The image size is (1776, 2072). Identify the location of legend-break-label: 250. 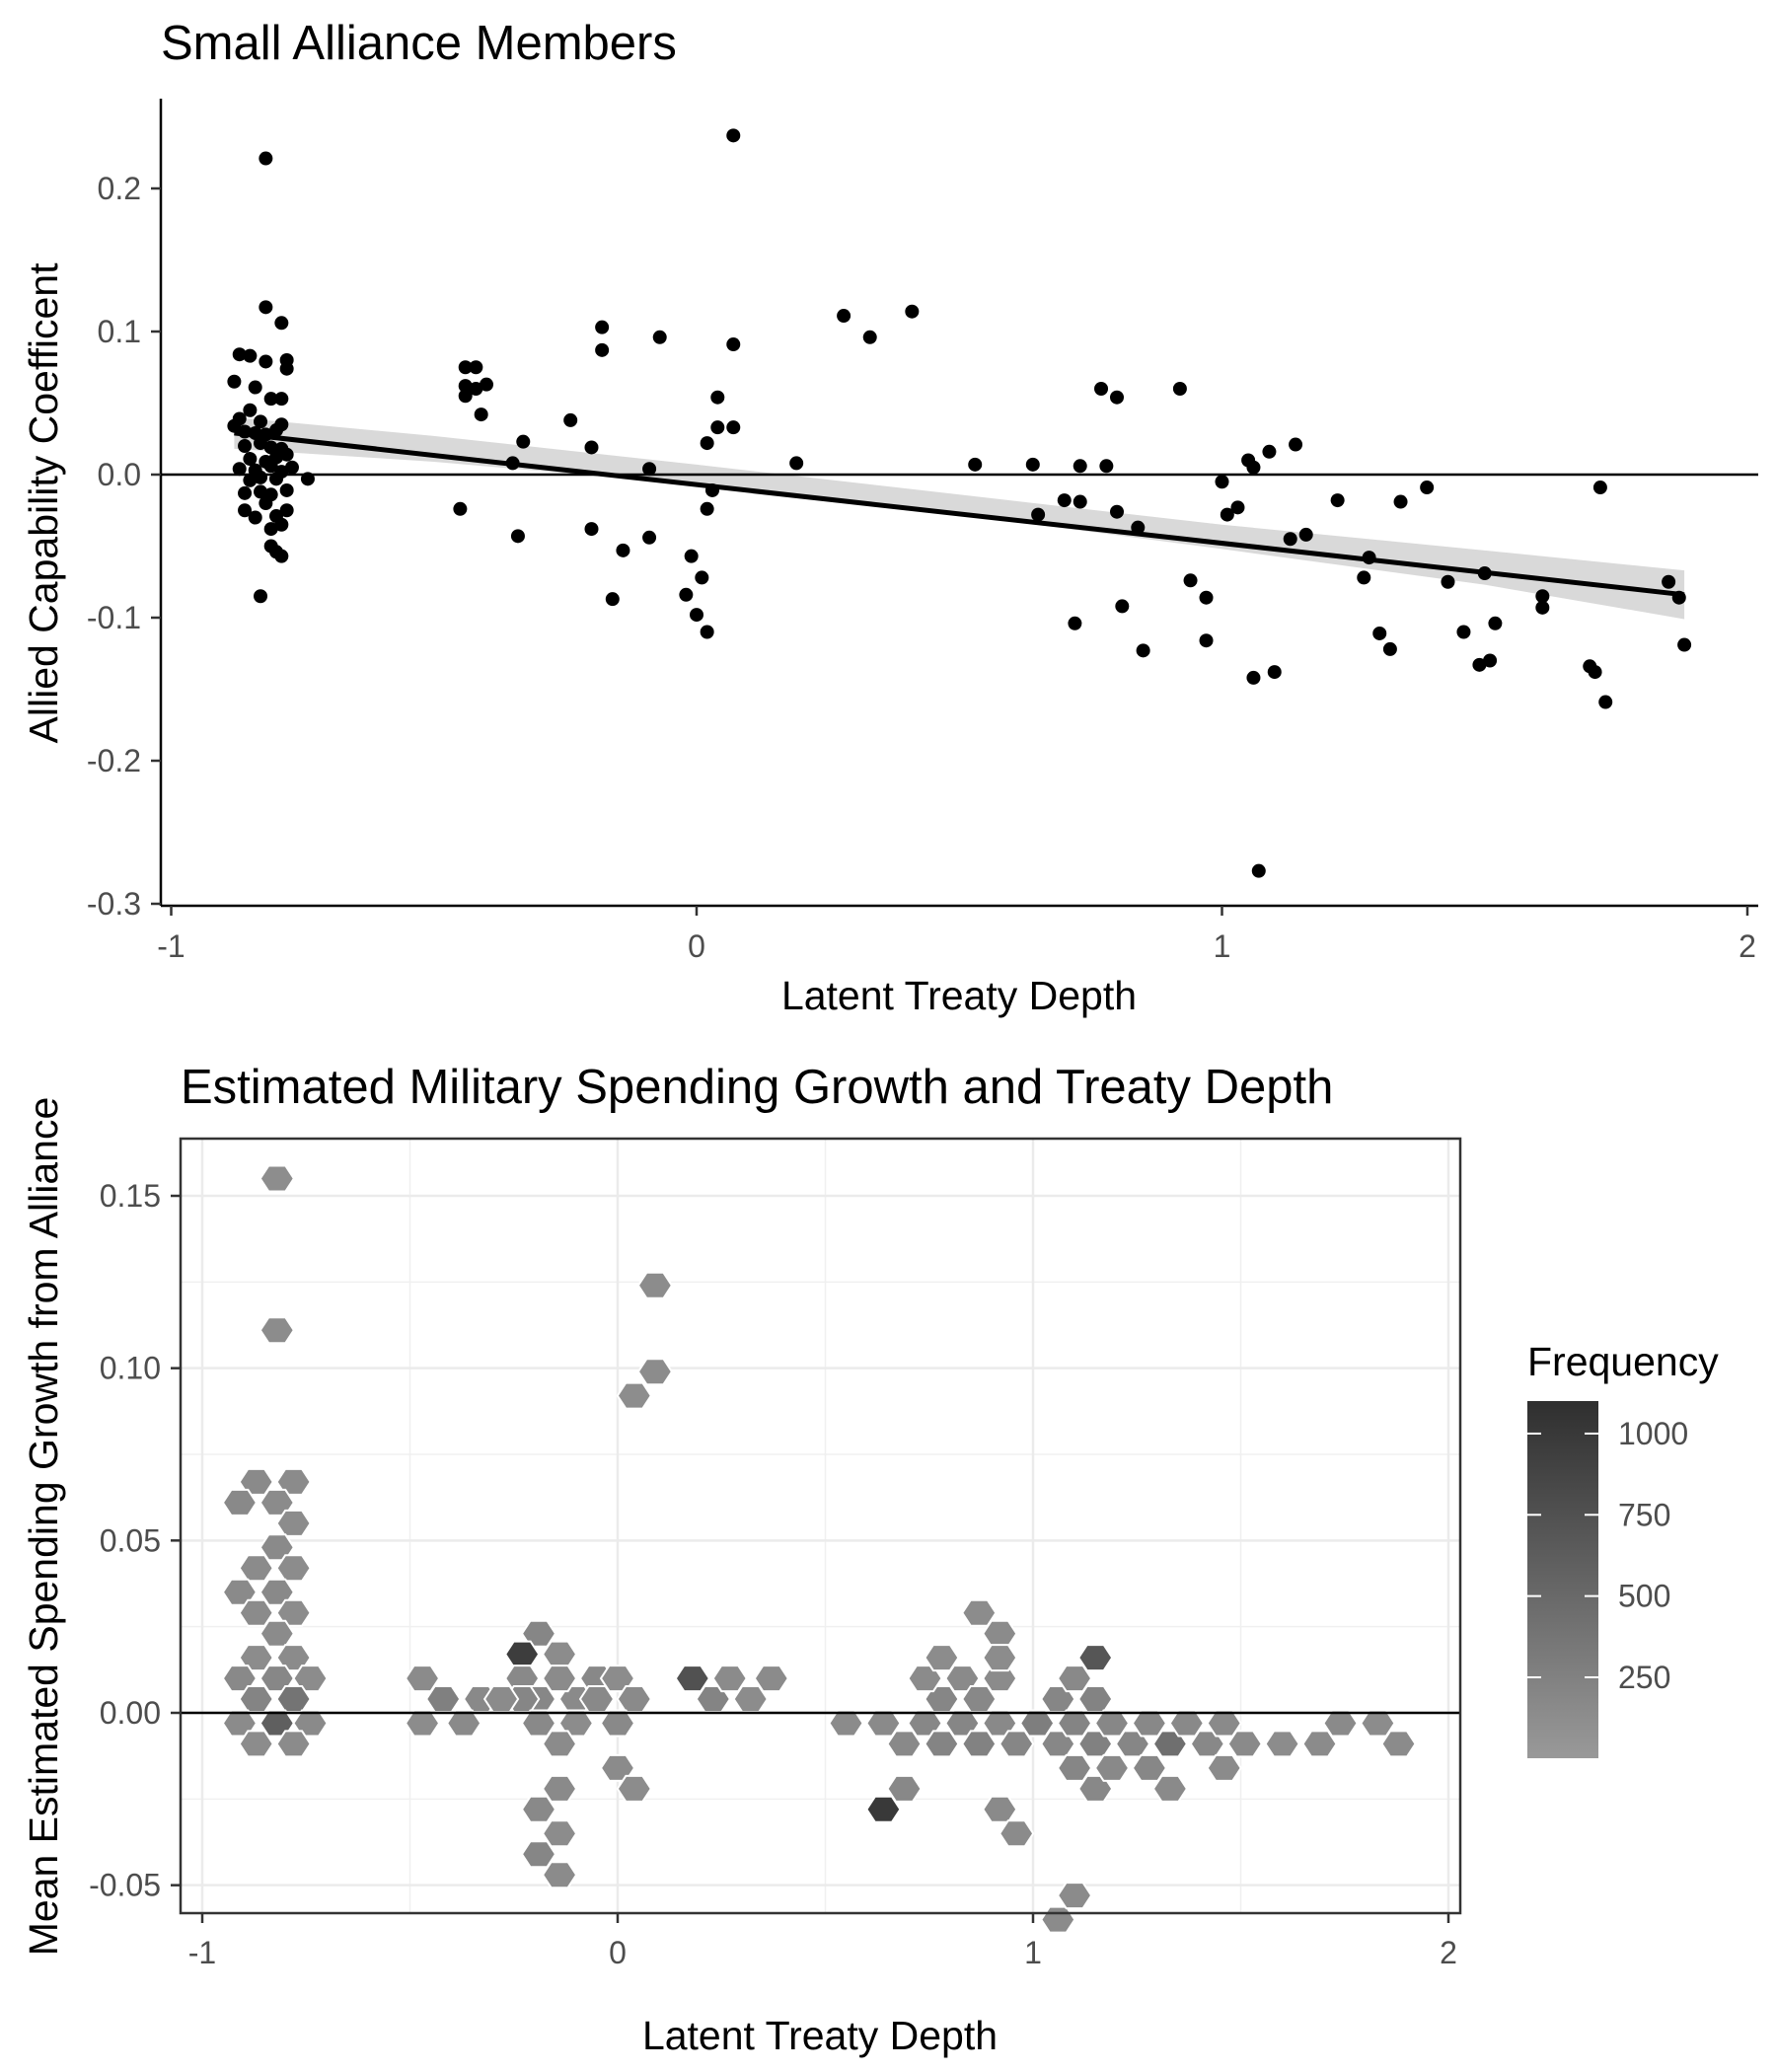
(1644, 1677).